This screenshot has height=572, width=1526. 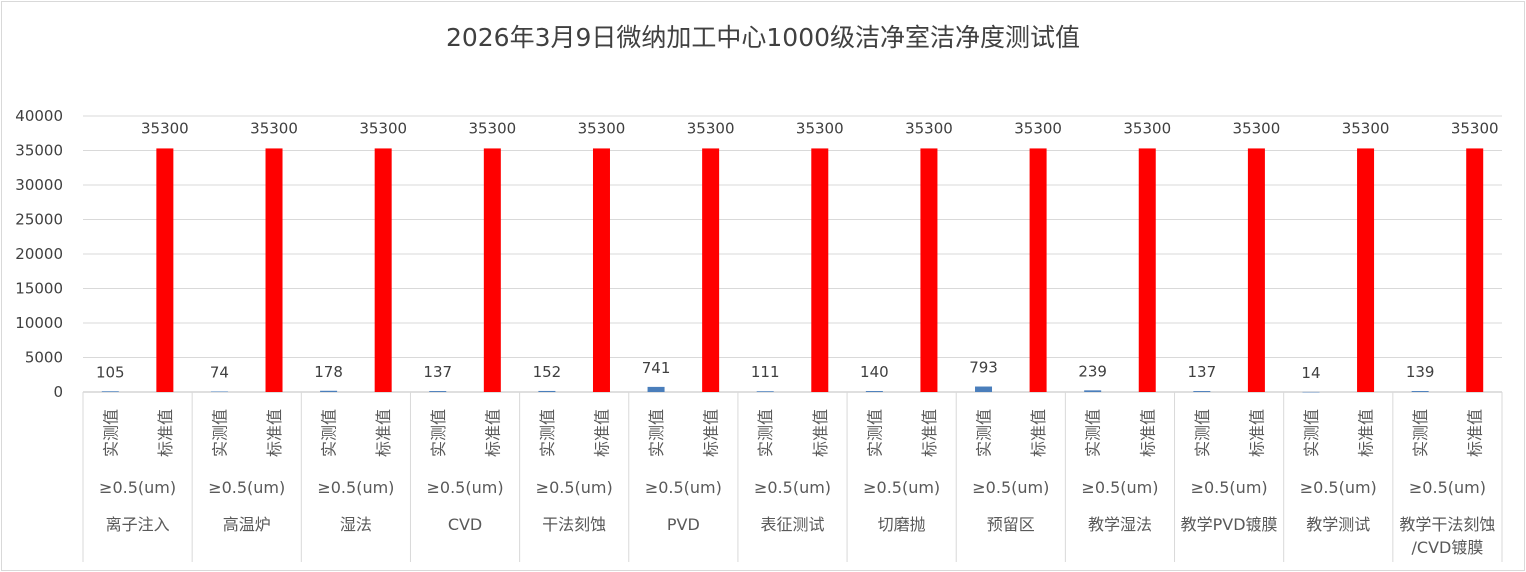 I want to click on x-group-label: CVD, so click(x=465, y=524).